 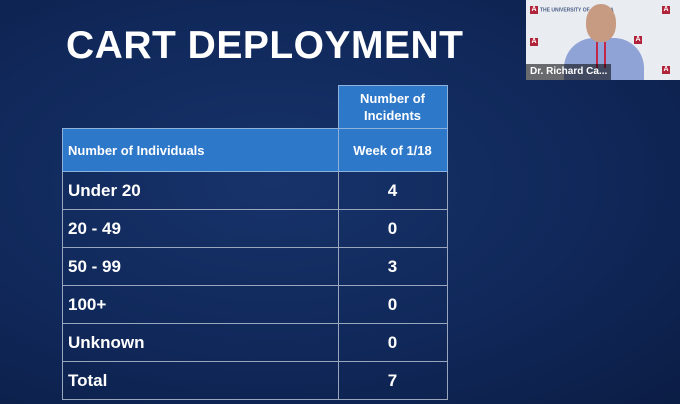 What do you see at coordinates (200, 304) in the screenshot?
I see `row-label: 100+` at bounding box center [200, 304].